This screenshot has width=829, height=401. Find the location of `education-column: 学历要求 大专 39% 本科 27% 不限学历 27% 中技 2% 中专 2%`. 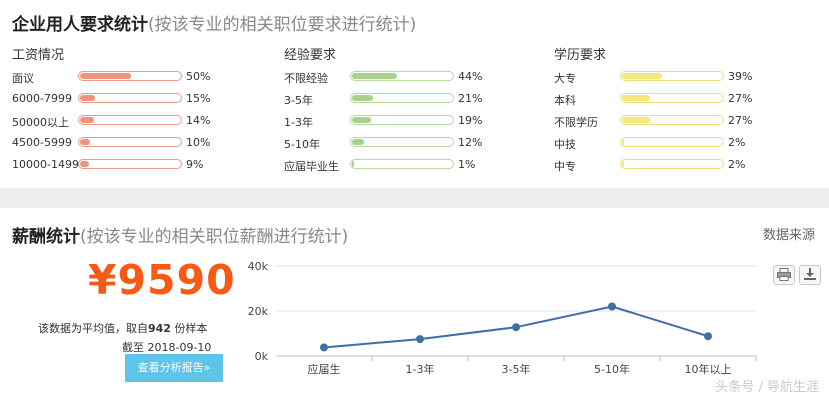

education-column: 学历要求 大专 39% 本科 27% 不限学历 27% 中技 2% 中专 2% is located at coordinates (679, 110).